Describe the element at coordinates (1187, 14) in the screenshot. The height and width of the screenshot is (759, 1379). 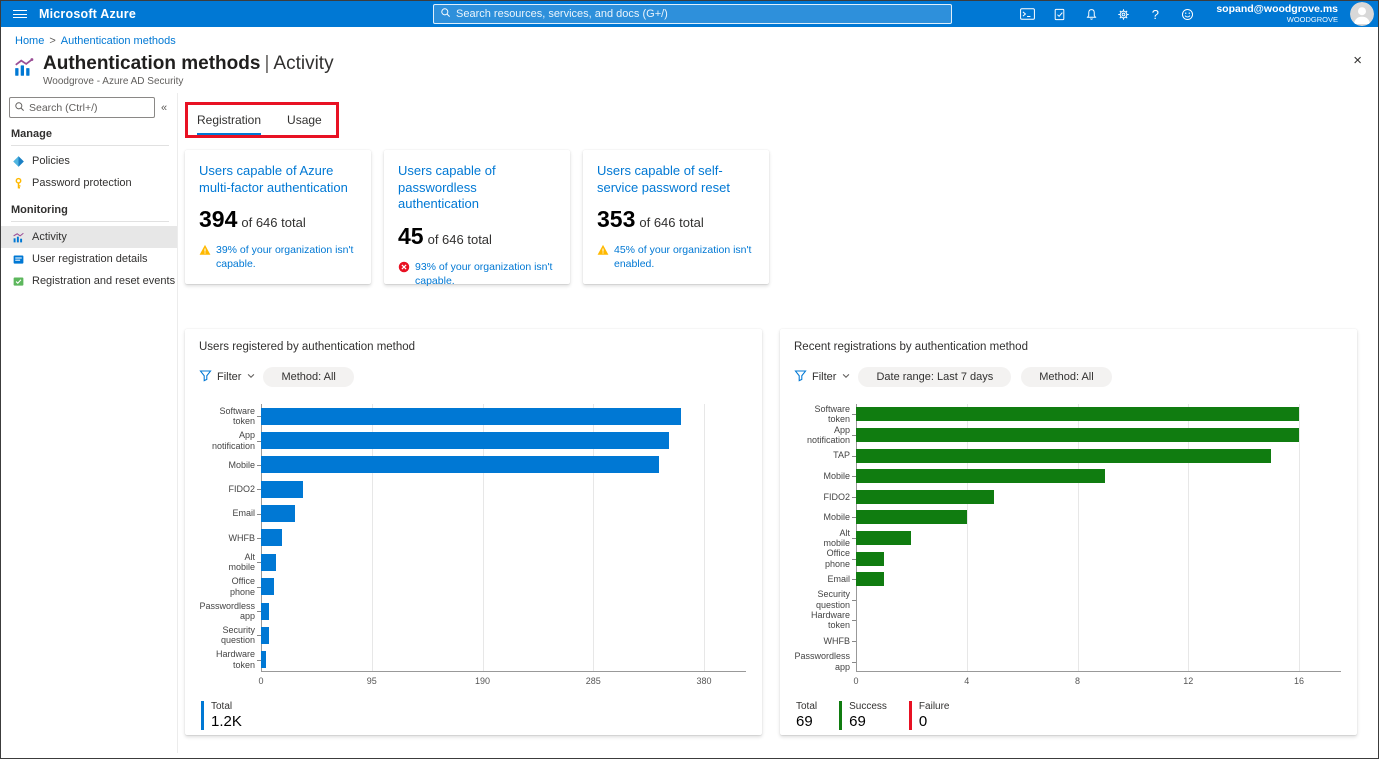
I see `feedback-smiley-icon` at that location.